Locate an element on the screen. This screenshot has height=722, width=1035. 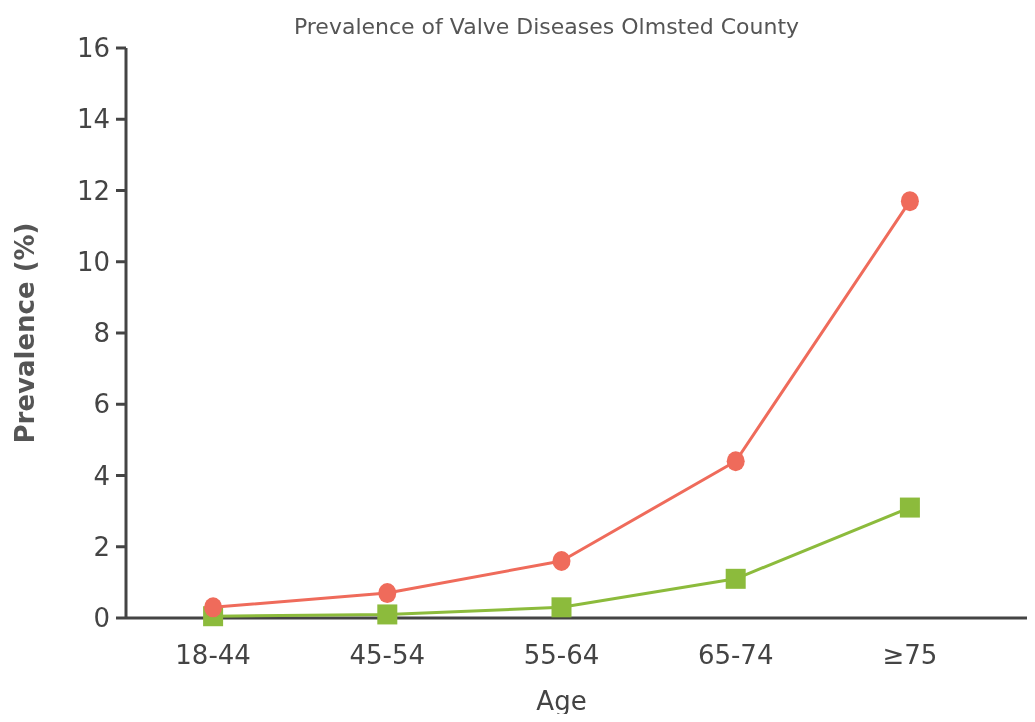
x-tick-label: 18-44 is located at coordinates (213, 655).